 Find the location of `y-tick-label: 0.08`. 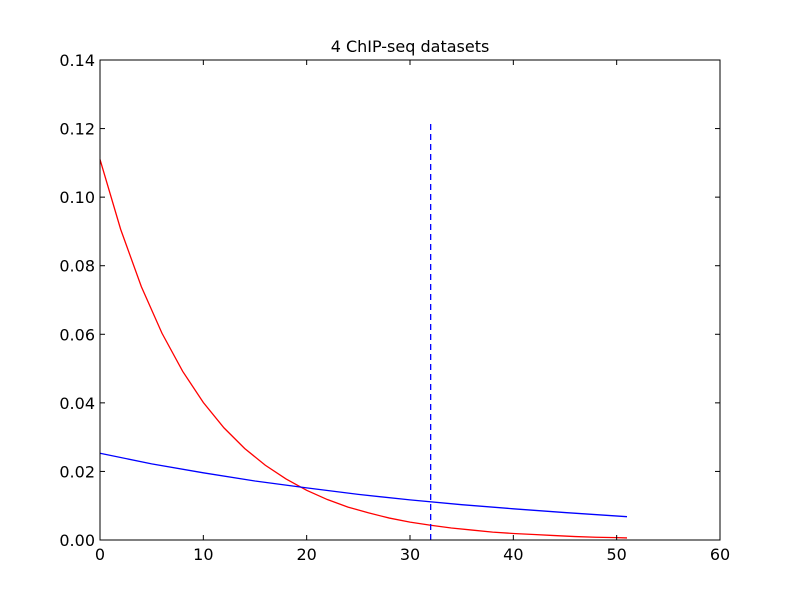

y-tick-label: 0.08 is located at coordinates (77, 266).